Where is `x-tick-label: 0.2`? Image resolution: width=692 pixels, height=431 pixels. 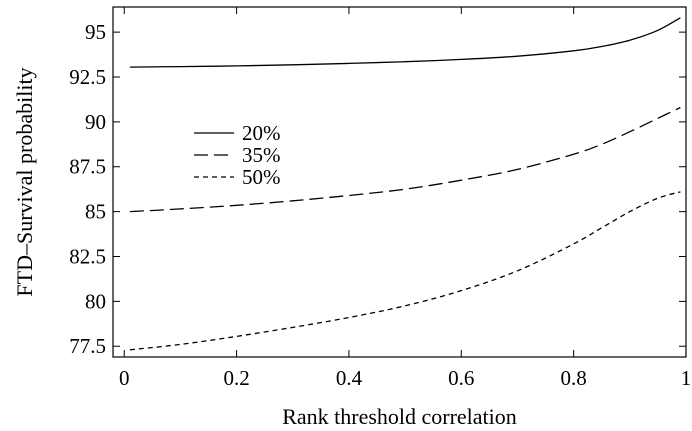
x-tick-label: 0.2 is located at coordinates (236, 378).